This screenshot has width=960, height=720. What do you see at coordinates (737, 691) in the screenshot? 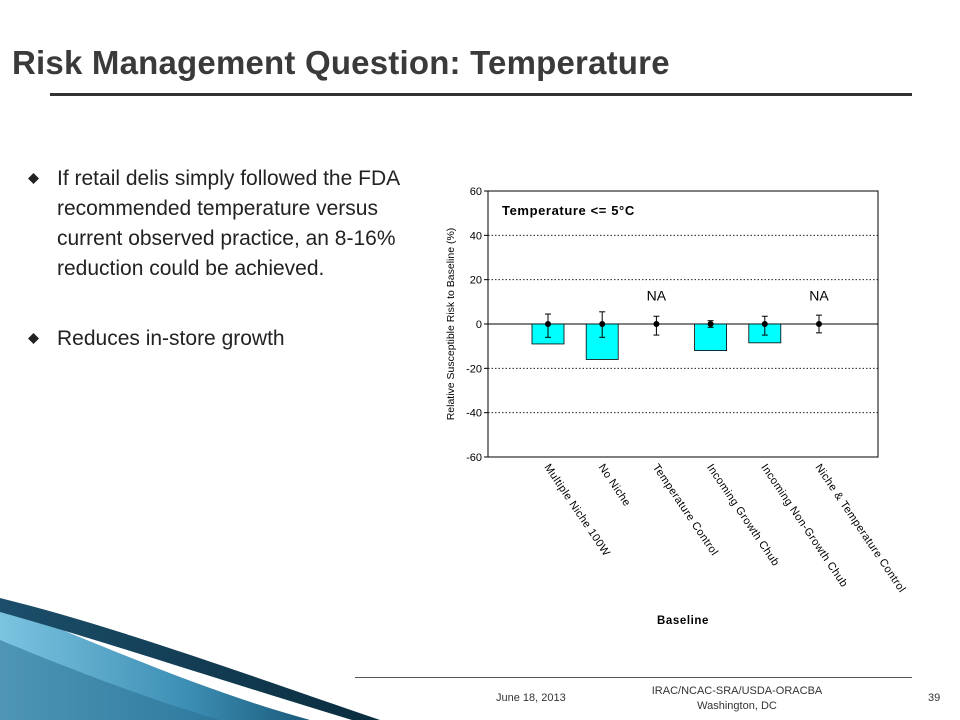
I see `footer-org-line: IRAC/NCAC-SRA/USDA-ORACBA` at bounding box center [737, 691].